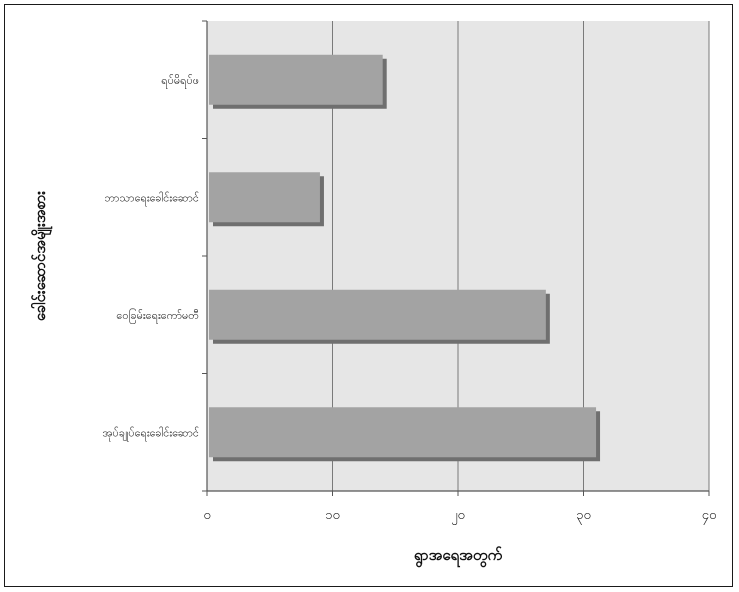 The image size is (739, 592). Describe the element at coordinates (709, 516) in the screenshot. I see `x-tick-label-4: ၄၀` at that location.